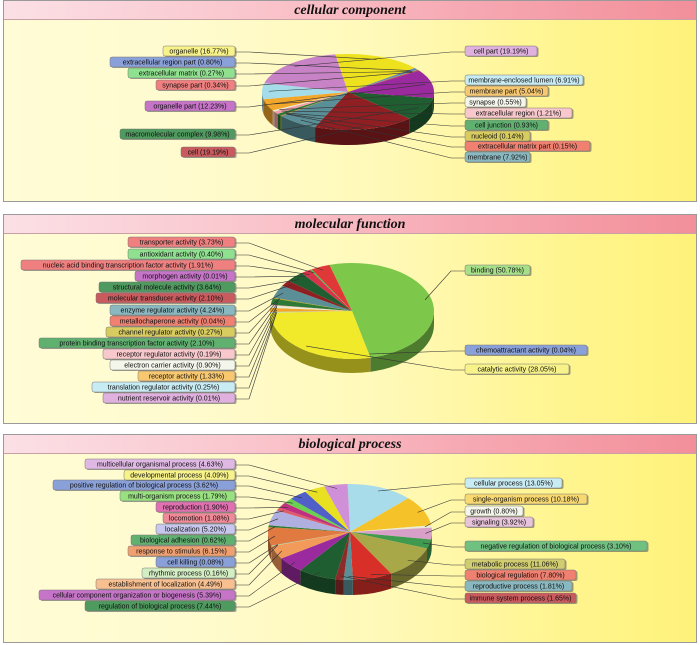  I want to click on slice-label: catalytic activity (28.05%), so click(517, 370).